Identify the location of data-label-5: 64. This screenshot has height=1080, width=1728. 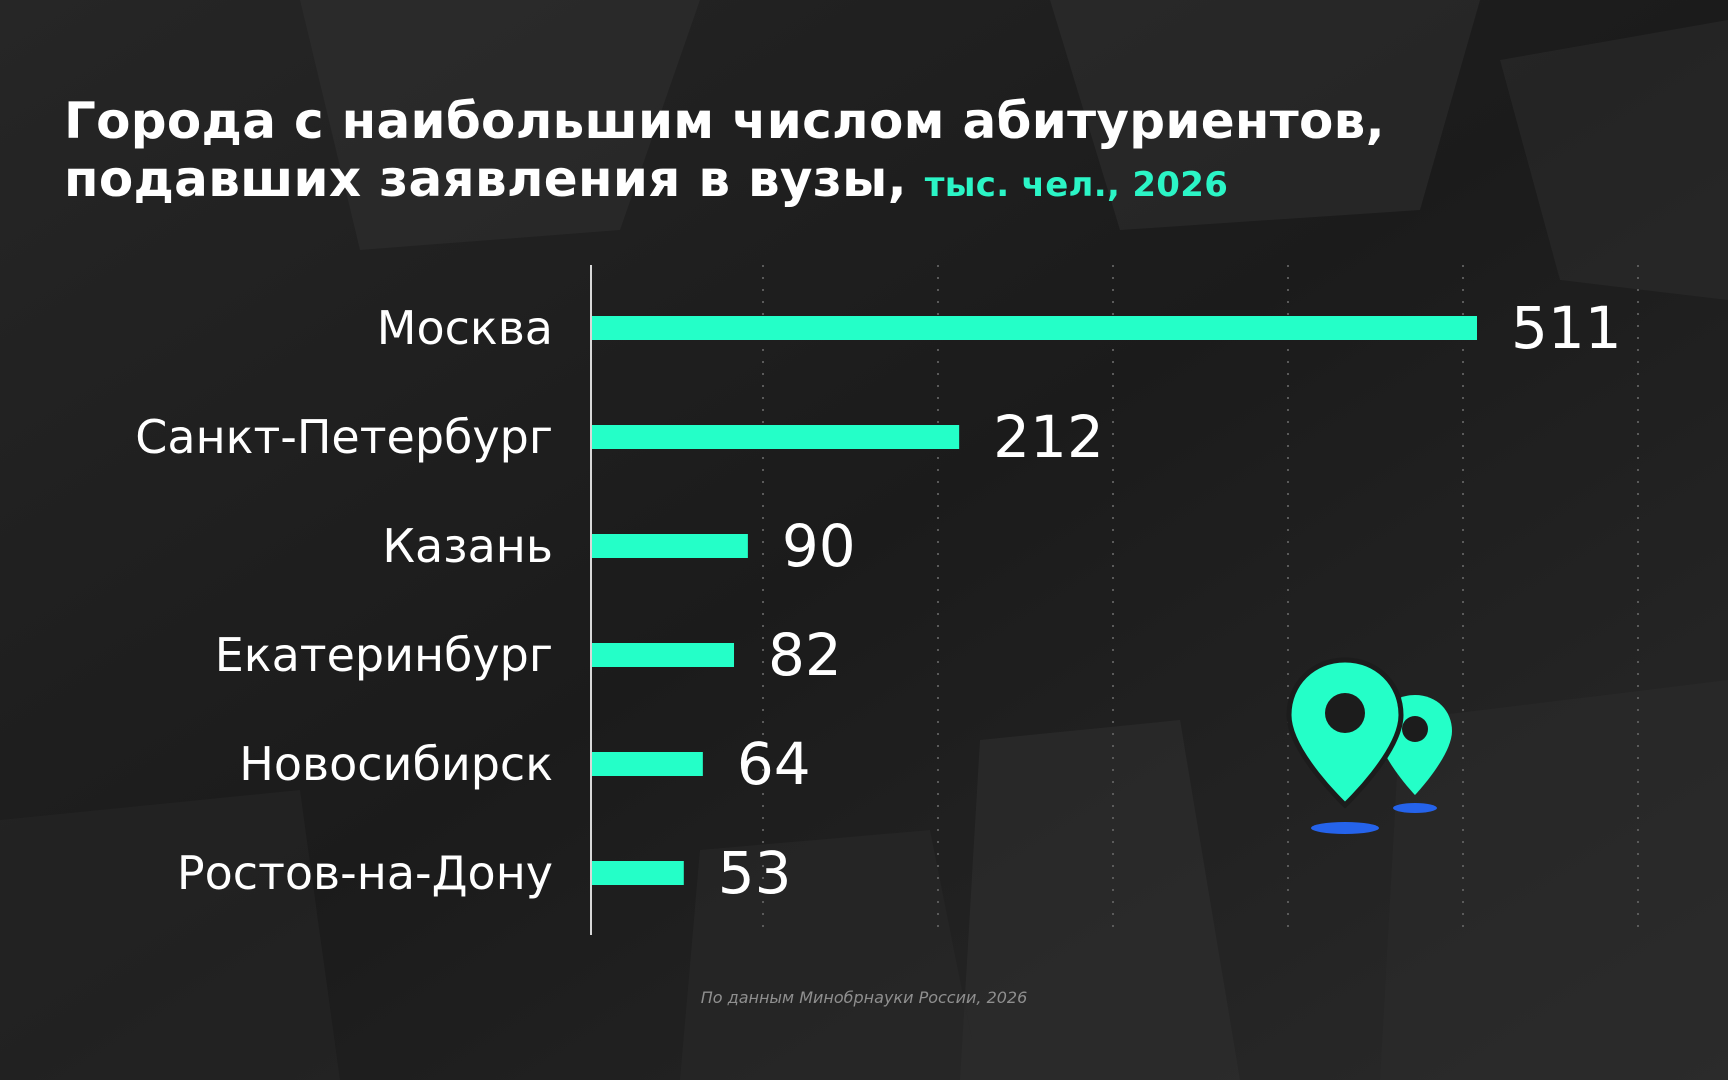
(774, 764).